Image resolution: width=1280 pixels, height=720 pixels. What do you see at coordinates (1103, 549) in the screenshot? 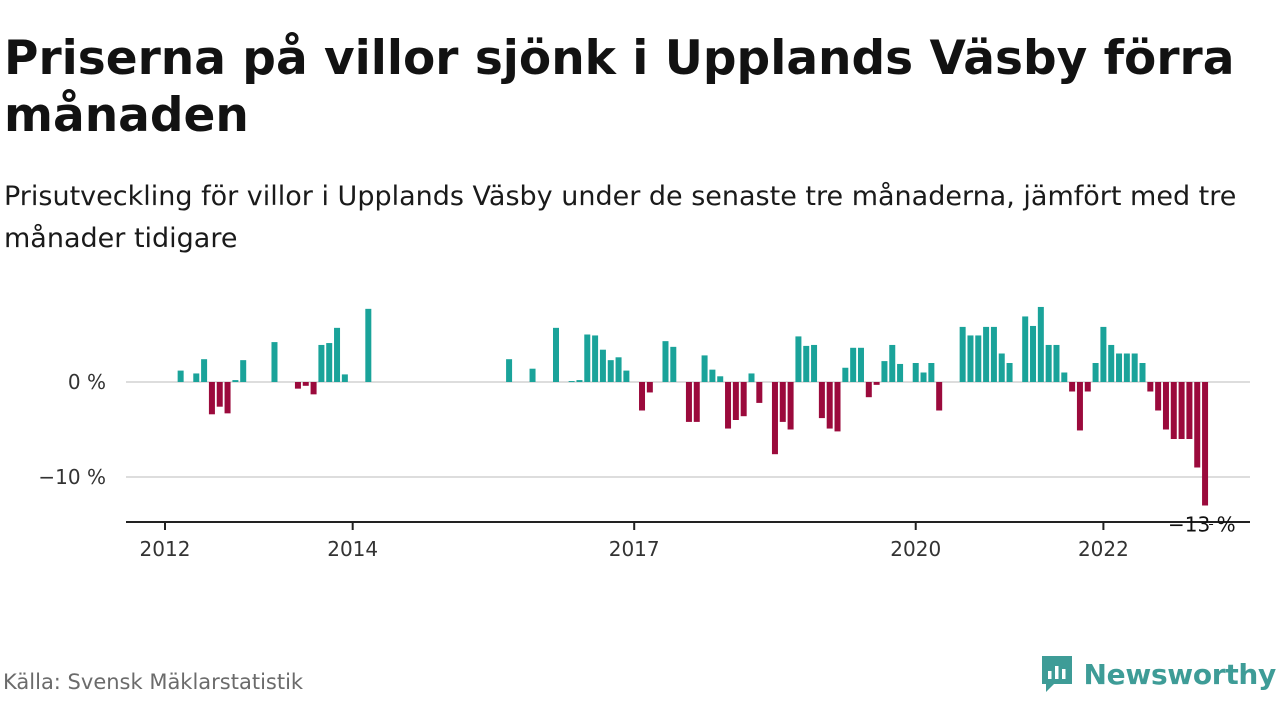
I see `x-tick-label: 2022` at bounding box center [1103, 549].